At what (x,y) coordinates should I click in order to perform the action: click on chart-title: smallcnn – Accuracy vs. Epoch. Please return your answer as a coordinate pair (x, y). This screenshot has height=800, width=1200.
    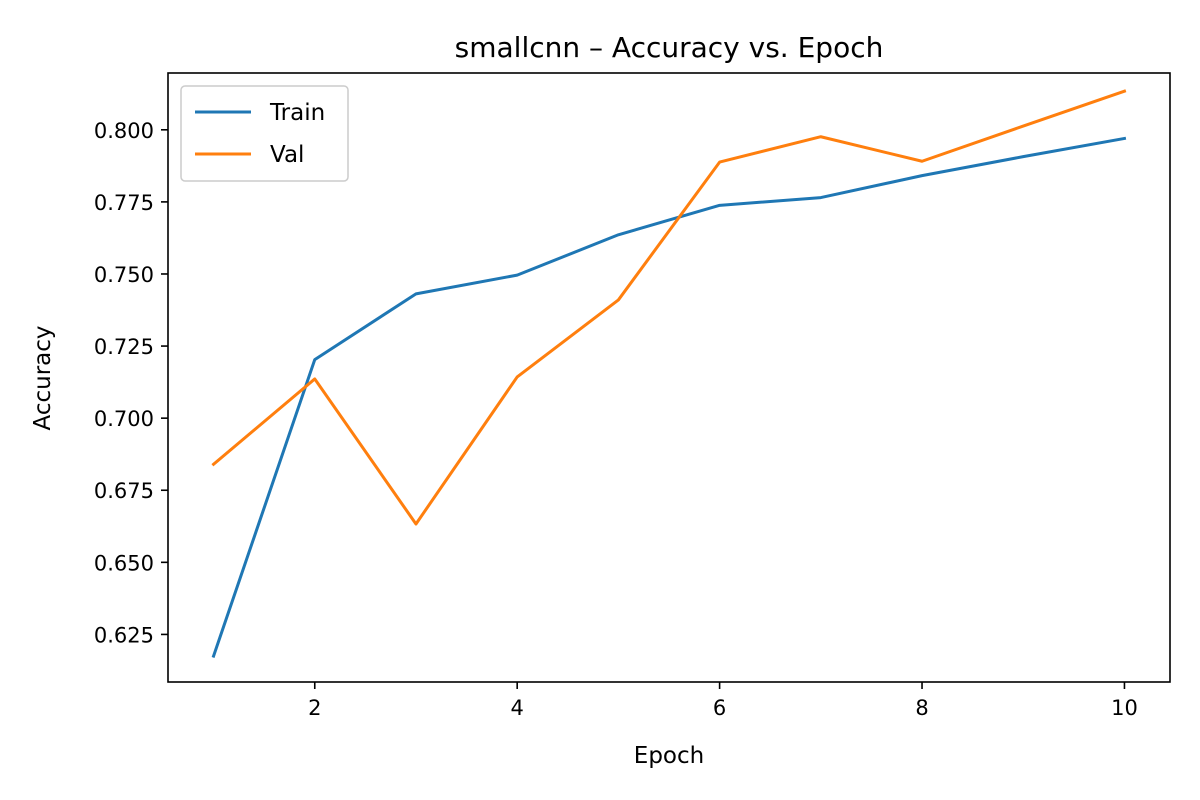
    Looking at the image, I should click on (669, 47).